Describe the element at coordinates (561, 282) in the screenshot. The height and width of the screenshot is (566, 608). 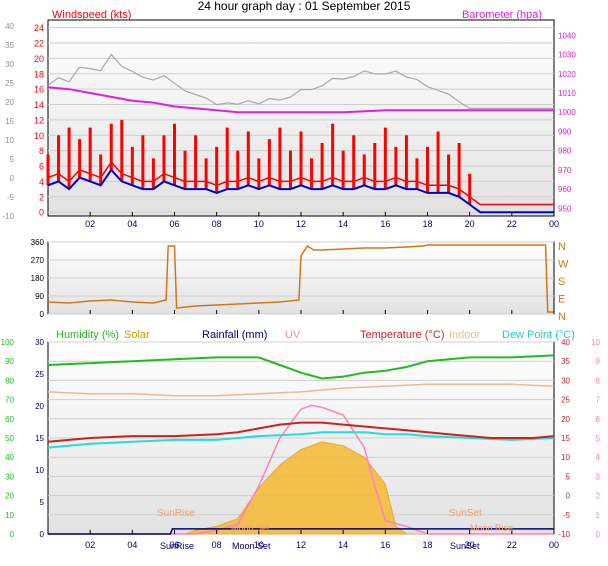
I see `compass-tick-label: S` at that location.